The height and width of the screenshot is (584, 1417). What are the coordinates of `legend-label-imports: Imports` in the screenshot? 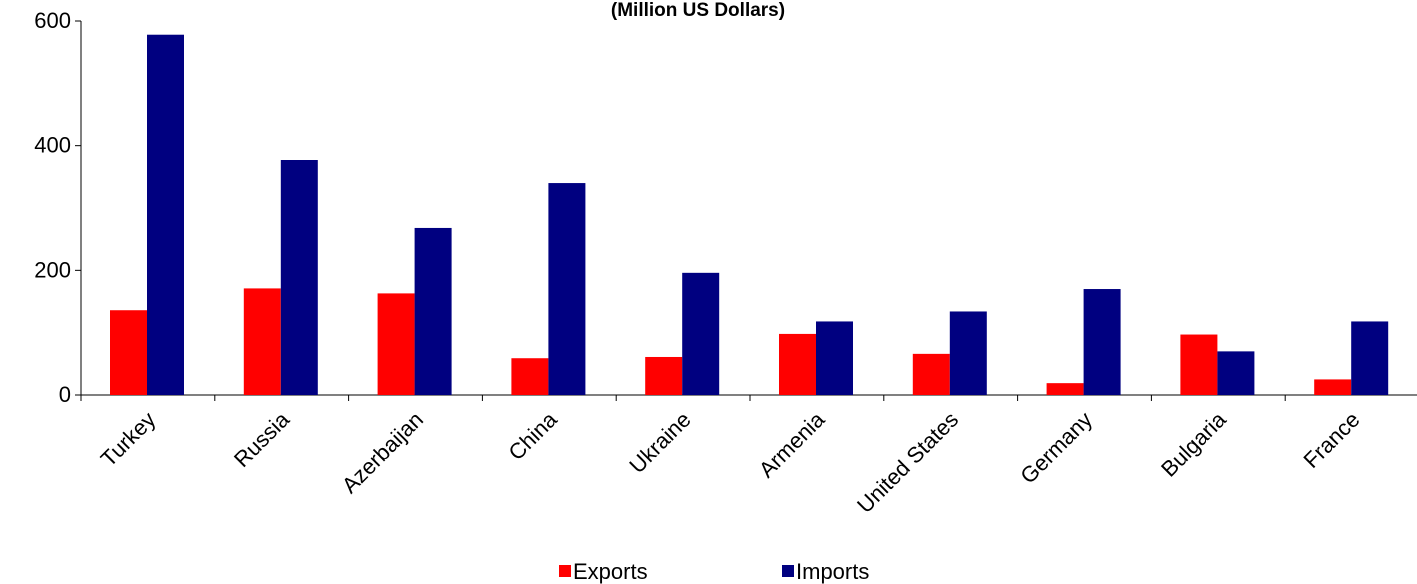 It's located at (832, 571).